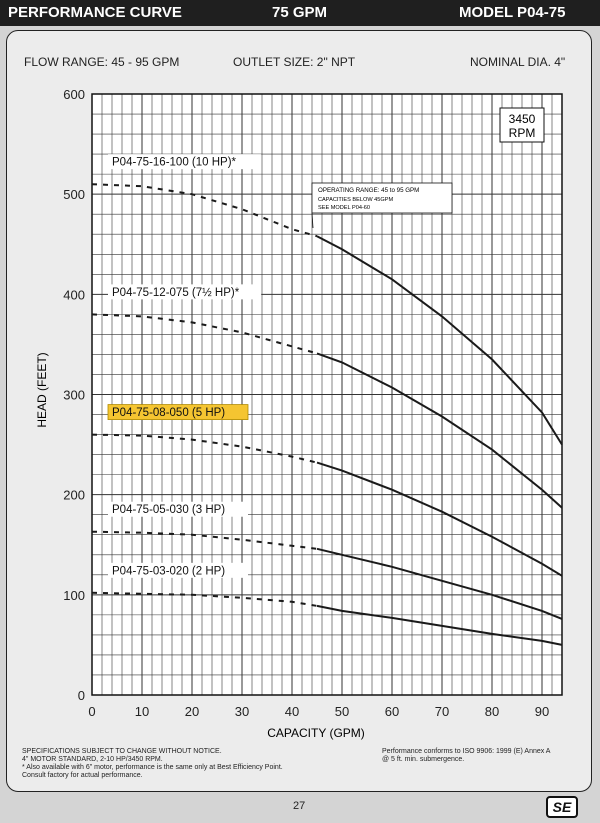  I want to click on y-tick-label: 600, so click(74, 94).